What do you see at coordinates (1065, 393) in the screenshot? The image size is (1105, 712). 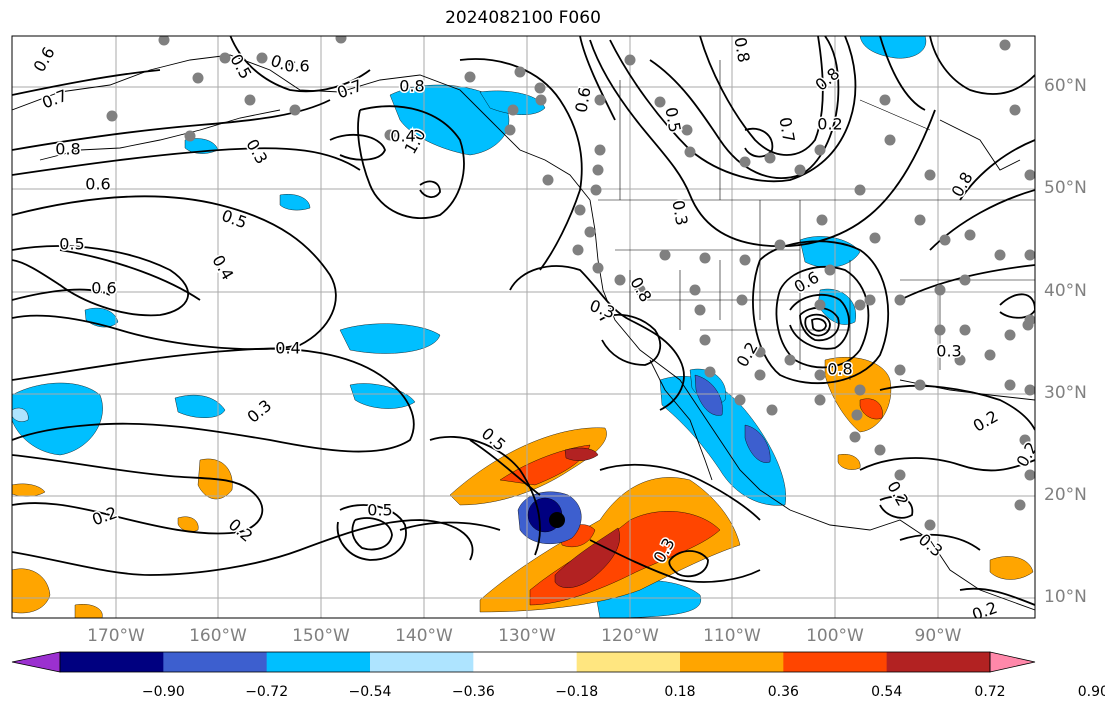 I see `latitude-label: 30°N` at bounding box center [1065, 393].